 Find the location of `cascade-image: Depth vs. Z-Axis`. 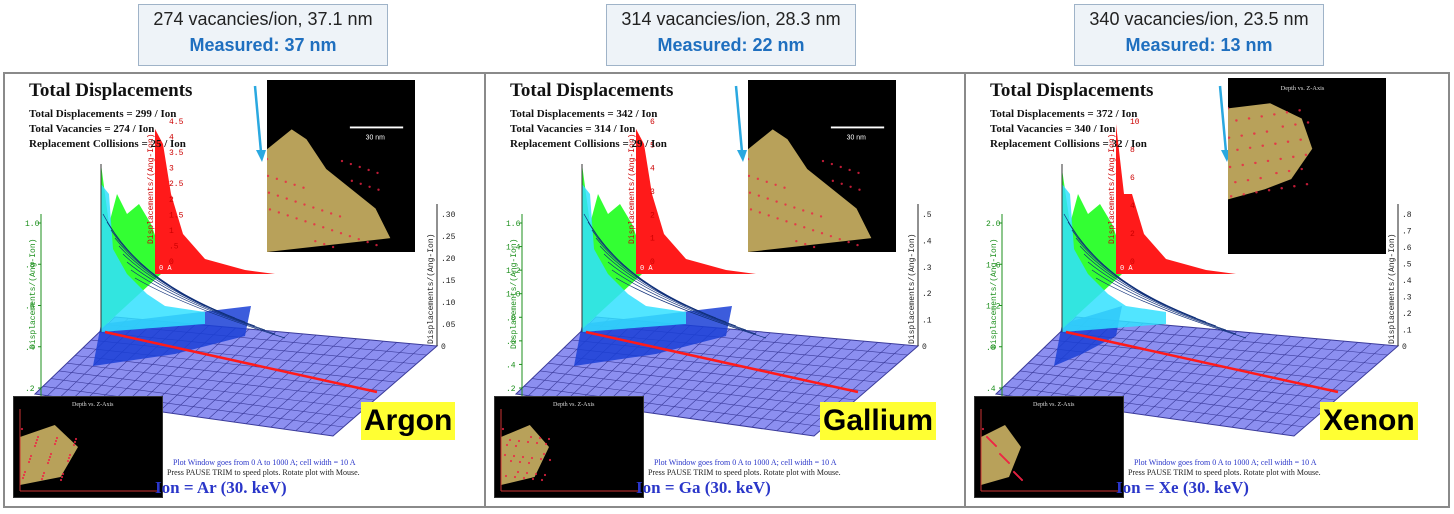

cascade-image: Depth vs. Z-Axis is located at coordinates (1275, 142).